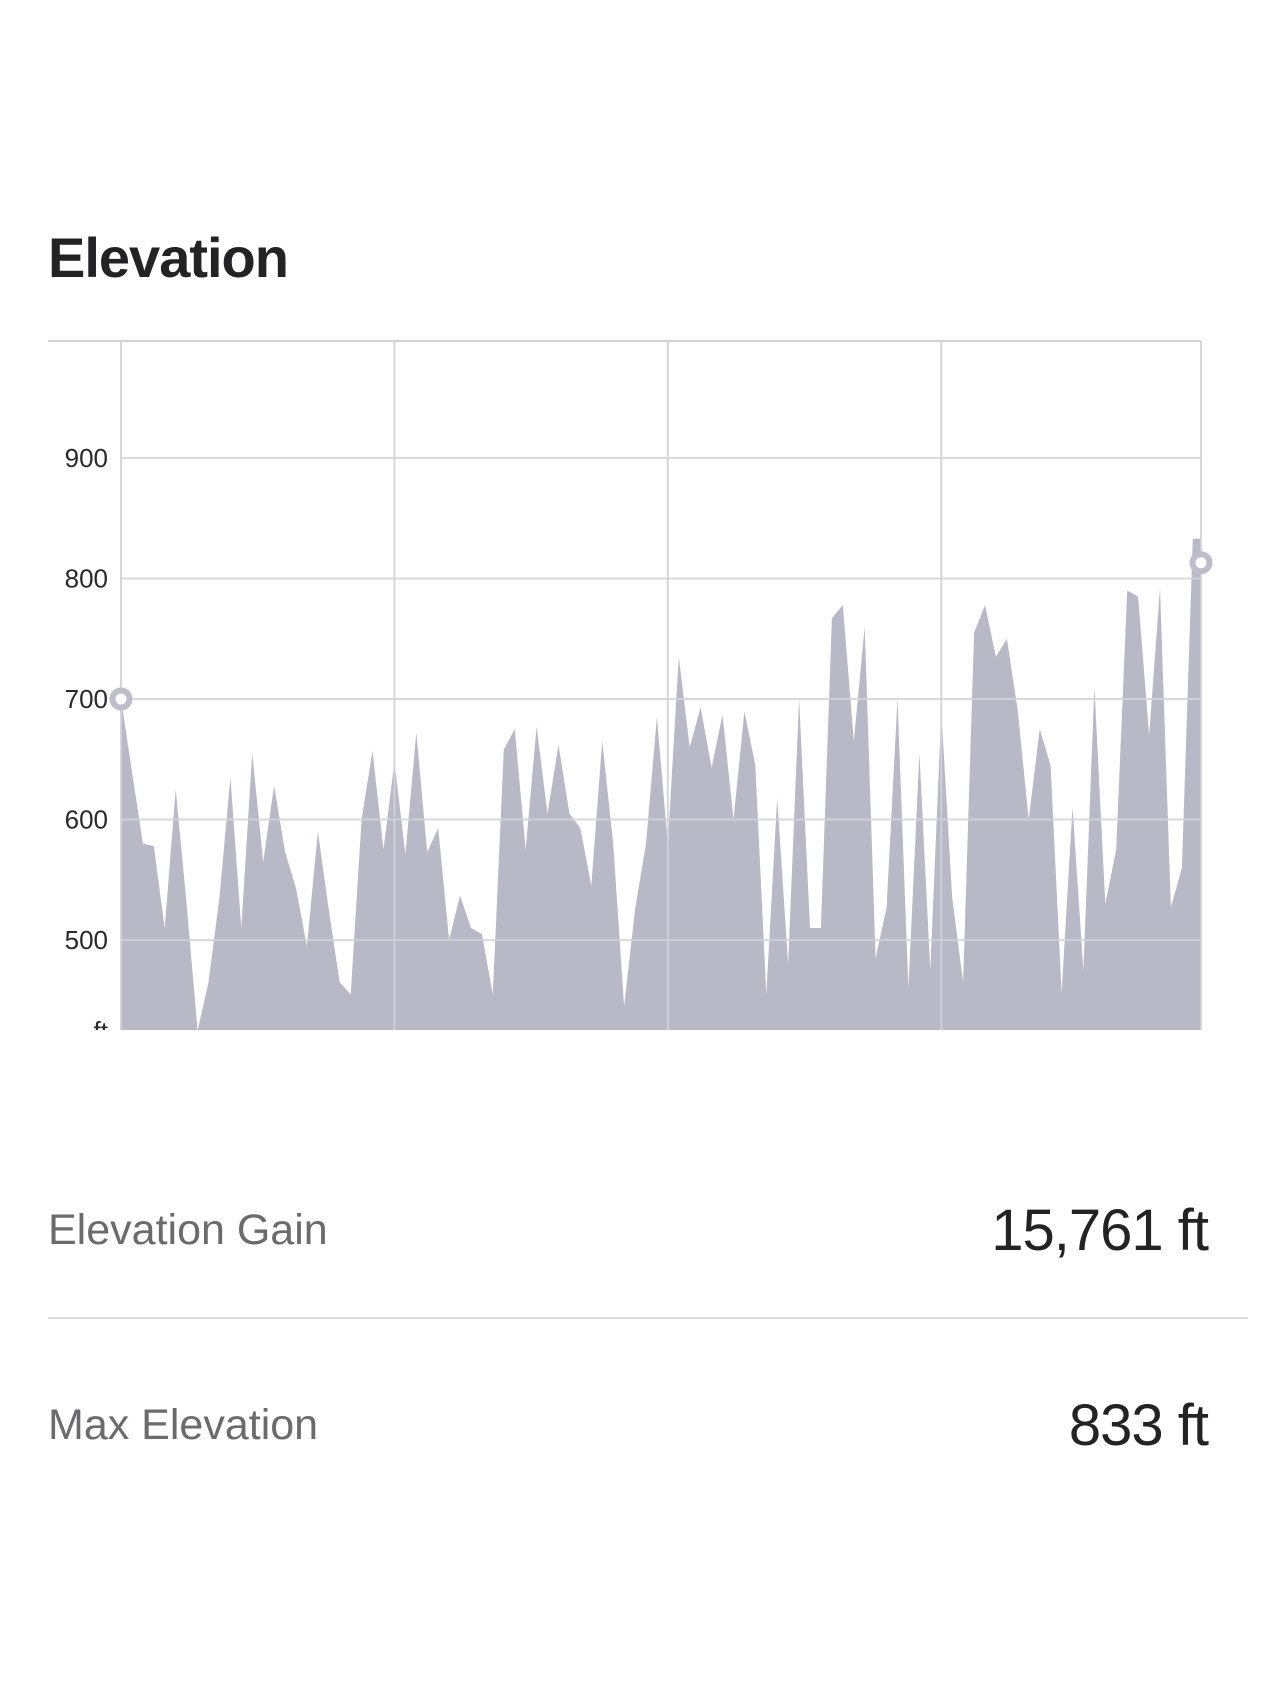  What do you see at coordinates (86, 820) in the screenshot?
I see `y-tick-label-600: 600` at bounding box center [86, 820].